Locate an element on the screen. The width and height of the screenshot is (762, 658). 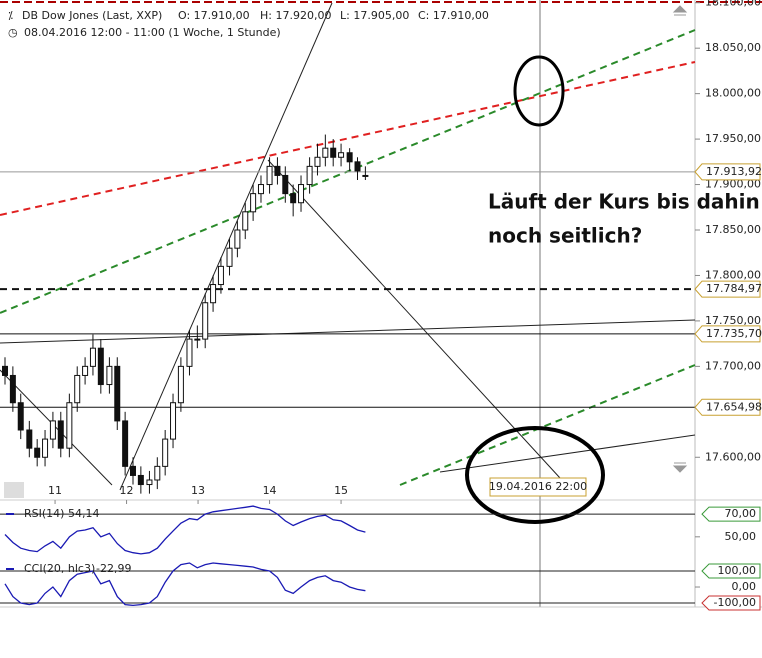
x-tick-label: 11 is located at coordinates (55, 490).